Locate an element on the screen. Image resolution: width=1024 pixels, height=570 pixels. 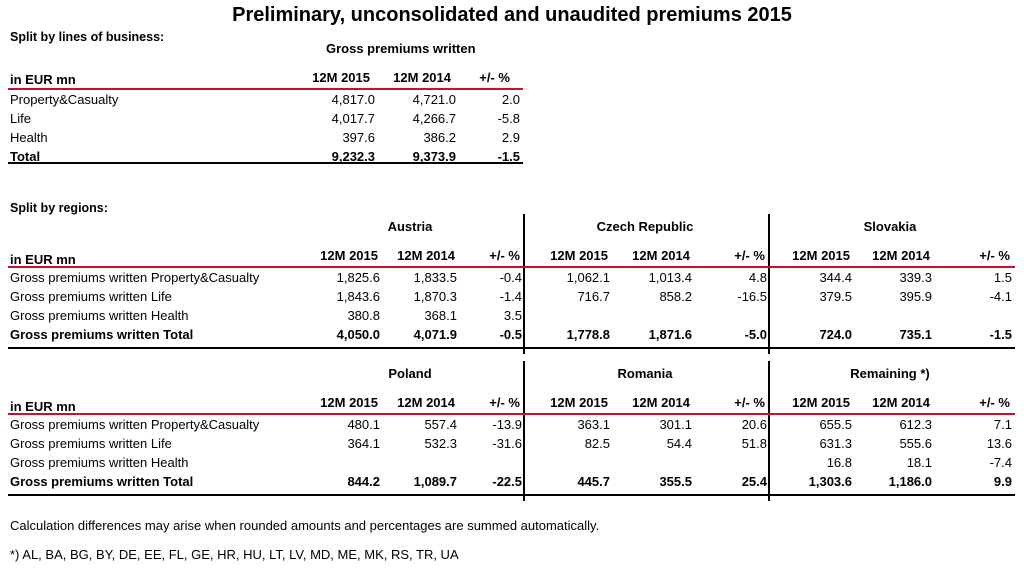
region-cell: 4,050.0 is located at coordinates (358, 334).